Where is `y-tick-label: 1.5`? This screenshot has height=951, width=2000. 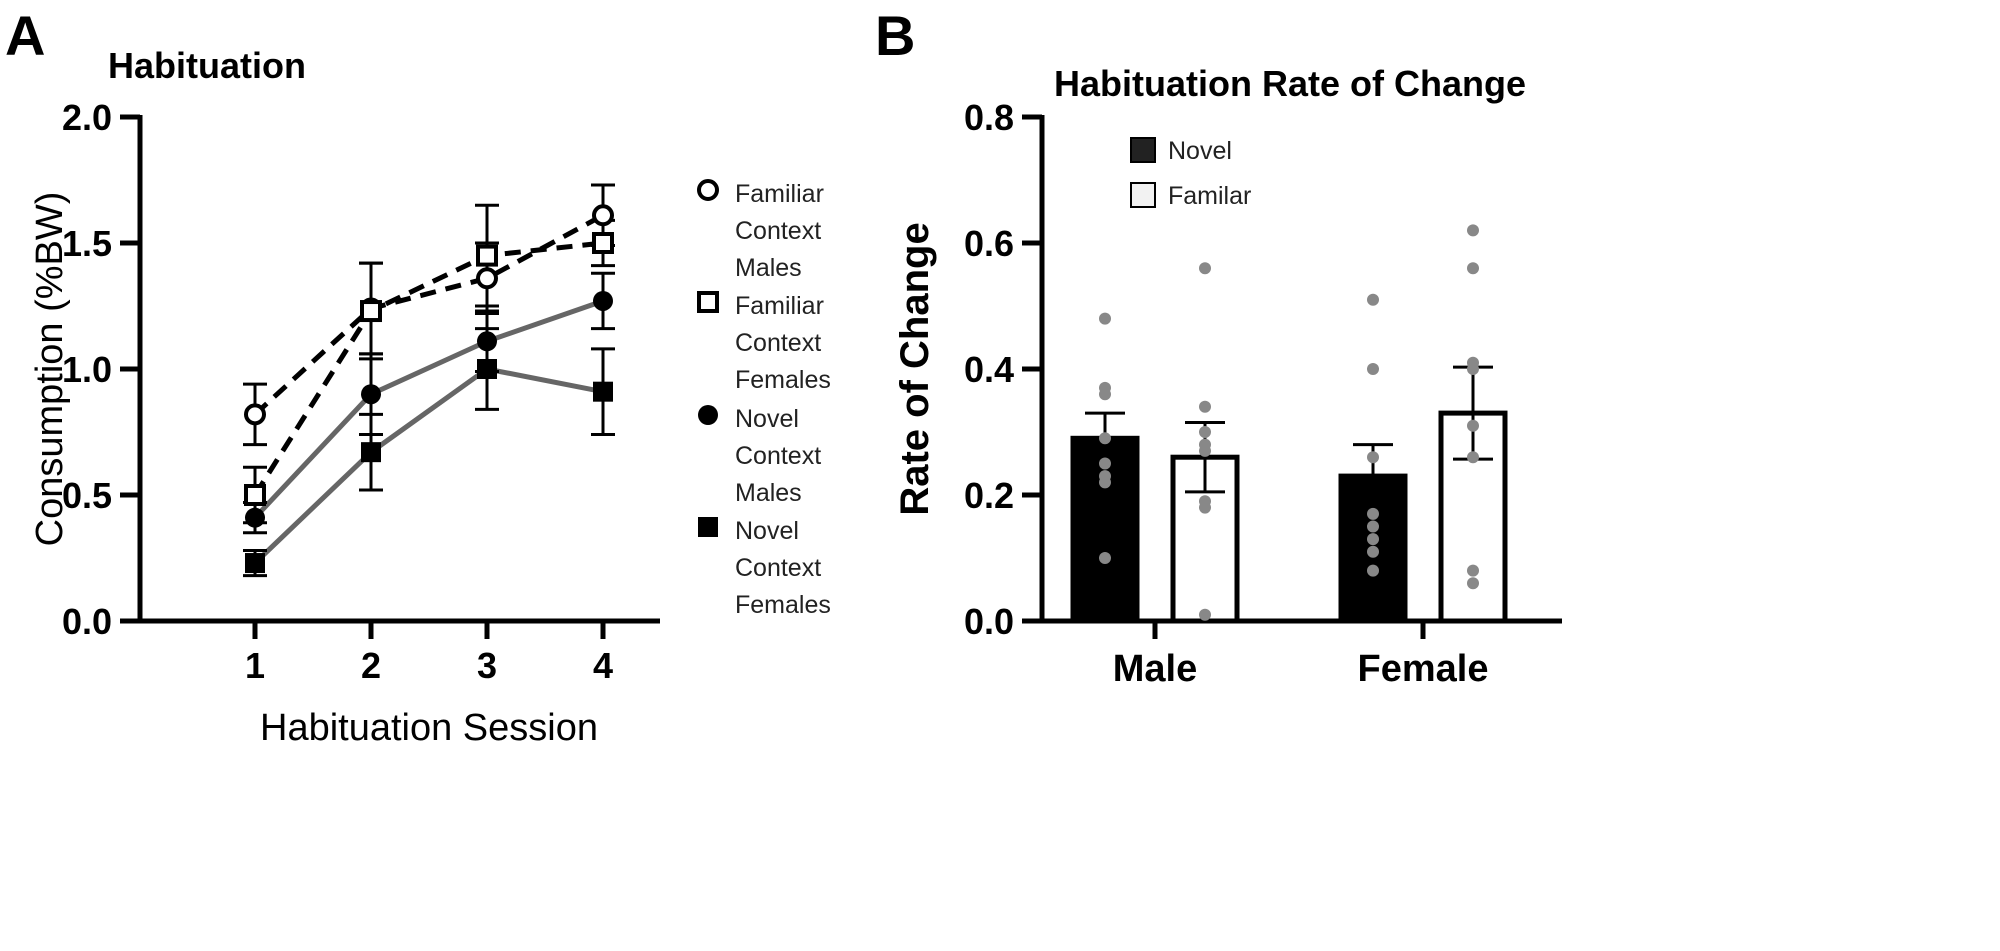 y-tick-label: 1.5 is located at coordinates (87, 243).